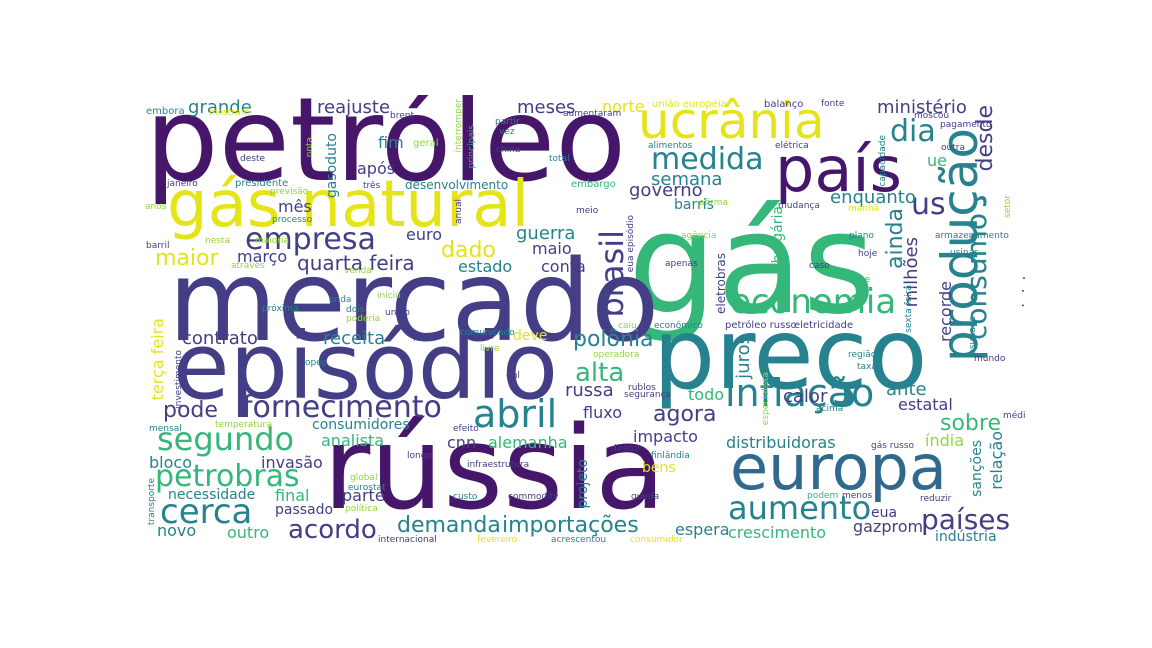 This screenshot has width=1152, height=648. I want to click on word-infraestrutura: infraestrutura, so click(498, 465).